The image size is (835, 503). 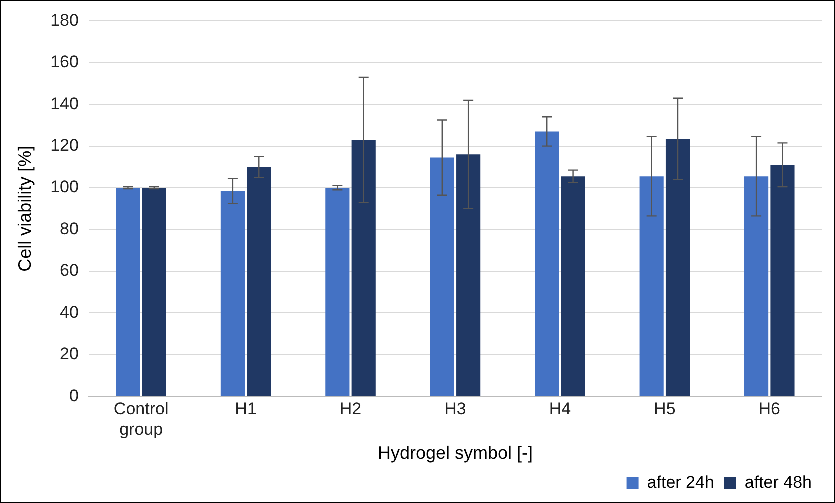 I want to click on x-tick-label: H4, so click(x=560, y=408).